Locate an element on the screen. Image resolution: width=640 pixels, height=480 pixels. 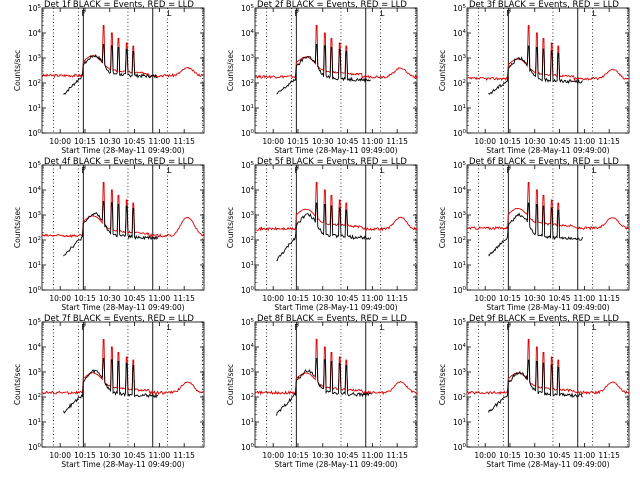
y-tick-exponent: 1 is located at coordinates (253, 421).